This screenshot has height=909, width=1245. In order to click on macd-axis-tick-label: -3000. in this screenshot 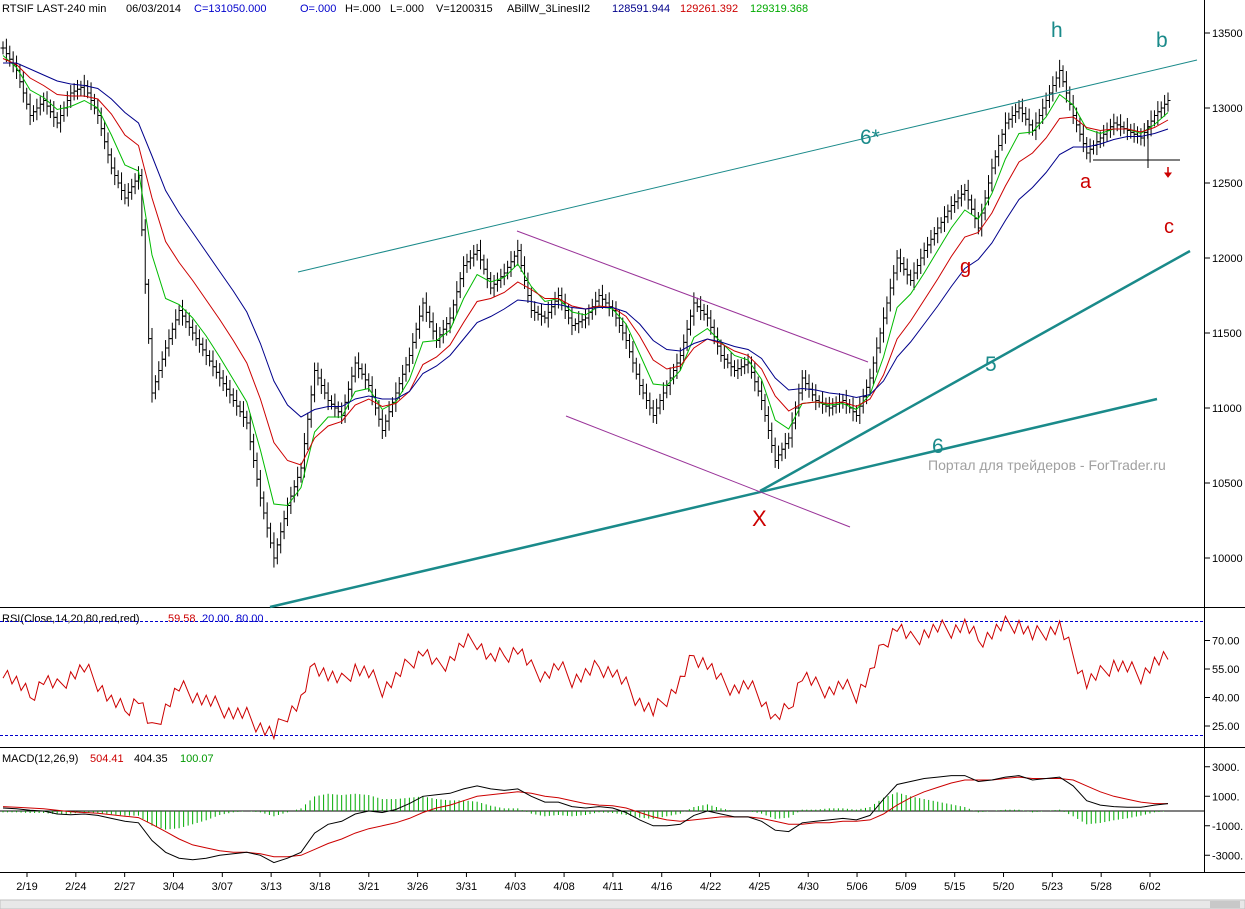, I will do `click(1227, 856)`.